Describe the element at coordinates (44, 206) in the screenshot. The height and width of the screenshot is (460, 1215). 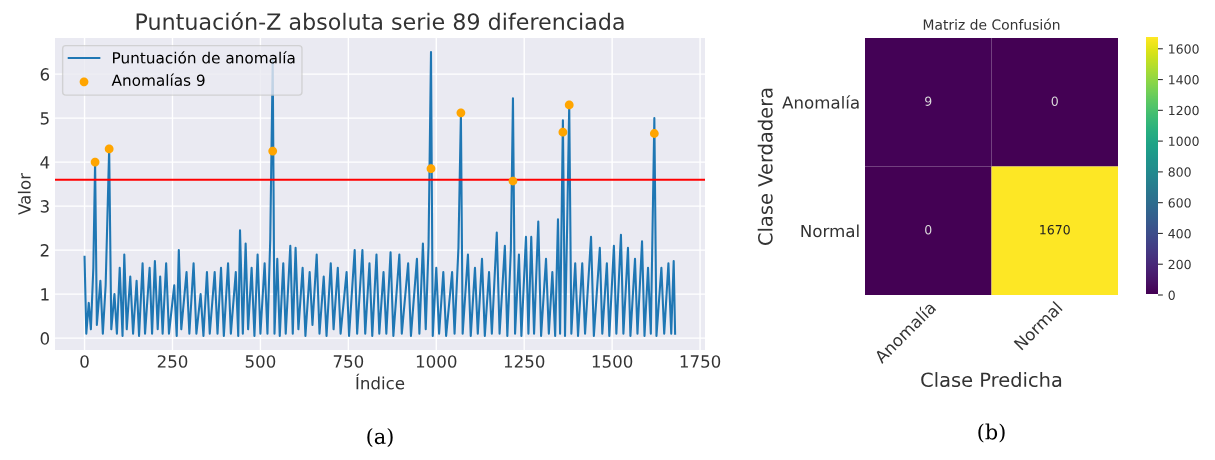
I see `y-tick-label: 3` at that location.